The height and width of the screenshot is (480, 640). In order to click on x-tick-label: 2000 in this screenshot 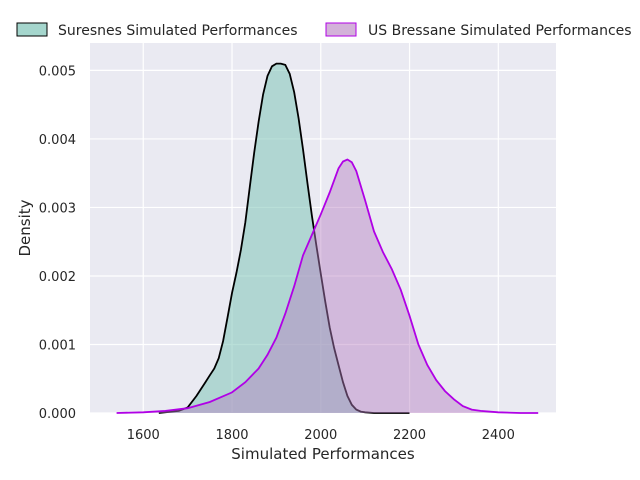, I will do `click(320, 435)`.